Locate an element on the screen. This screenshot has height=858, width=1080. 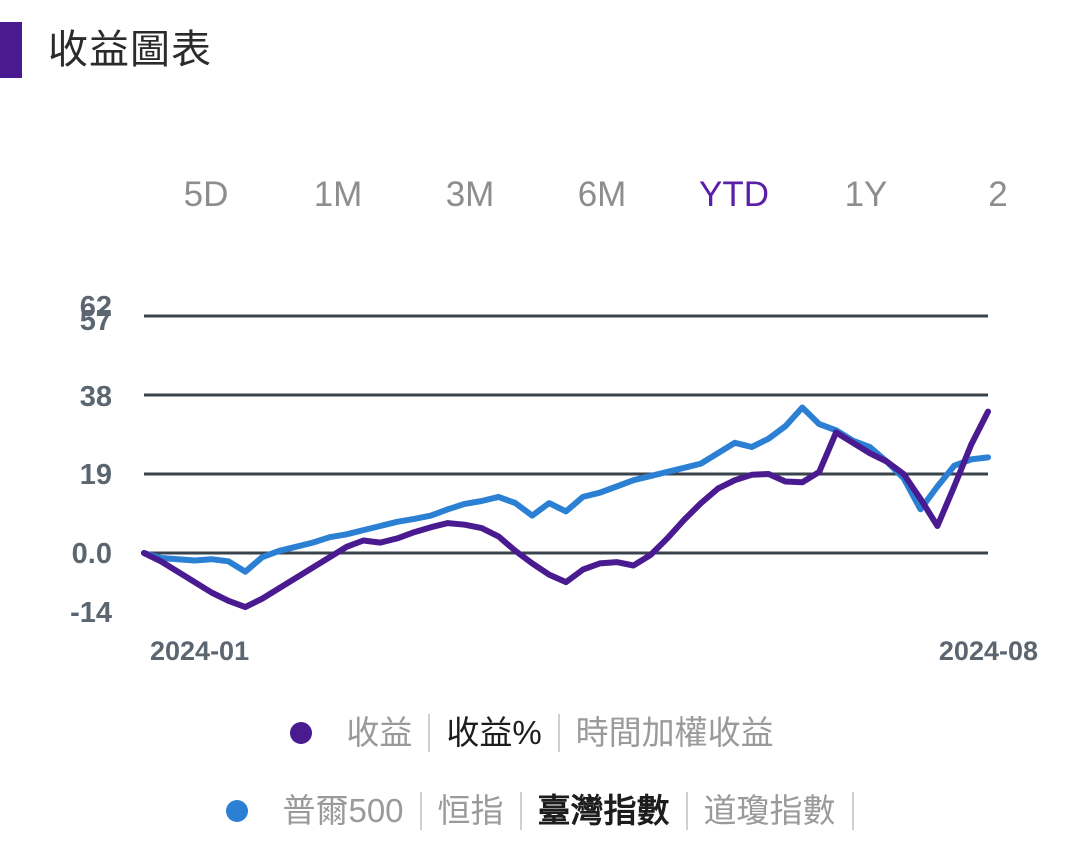
range-tab-ytd: YTD is located at coordinates (734, 194).